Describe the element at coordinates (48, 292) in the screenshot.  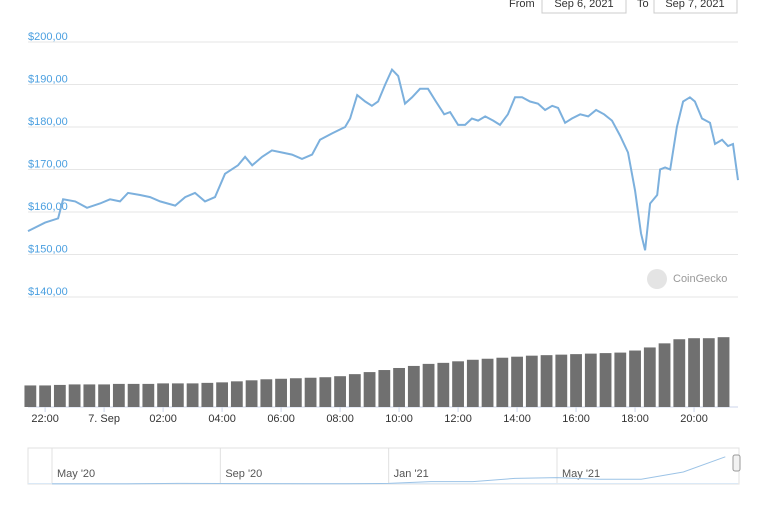
I see `y-tick-label: $140,00` at that location.